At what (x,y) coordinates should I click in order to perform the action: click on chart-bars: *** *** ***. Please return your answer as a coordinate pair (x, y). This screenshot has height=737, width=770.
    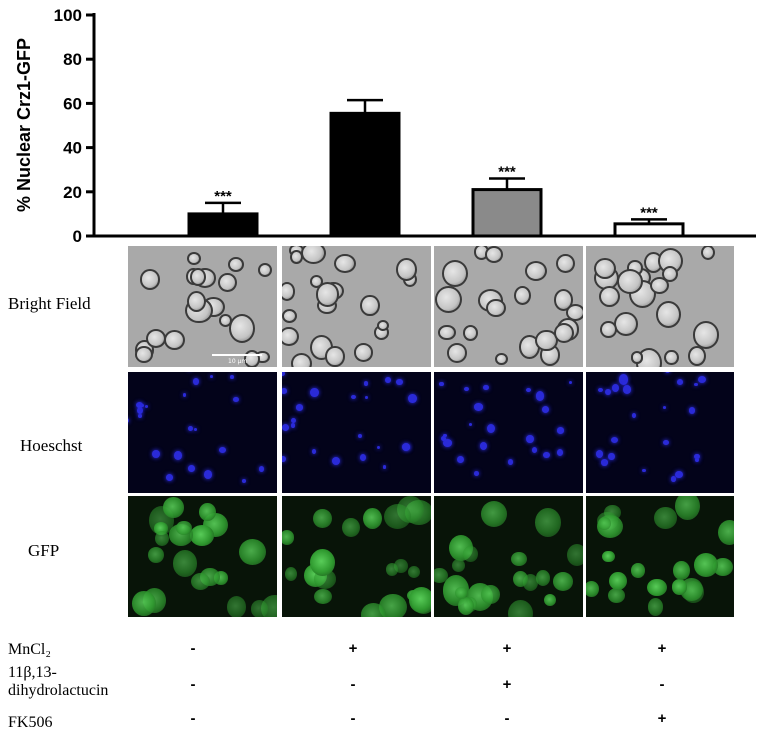
    Looking at the image, I should click on (436, 168).